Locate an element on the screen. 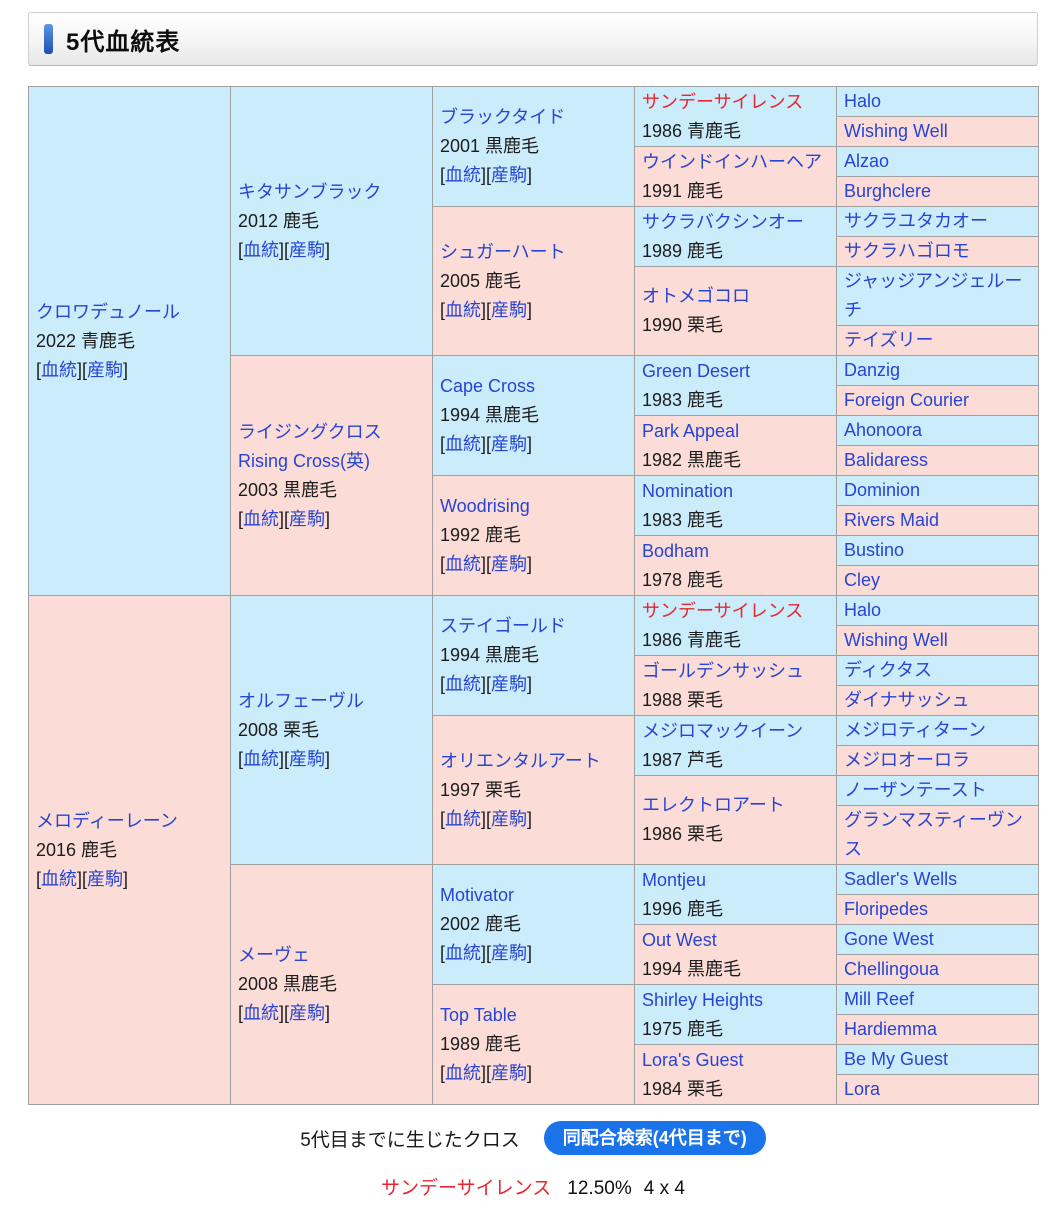  horse-link: Floripedes is located at coordinates (886, 909).